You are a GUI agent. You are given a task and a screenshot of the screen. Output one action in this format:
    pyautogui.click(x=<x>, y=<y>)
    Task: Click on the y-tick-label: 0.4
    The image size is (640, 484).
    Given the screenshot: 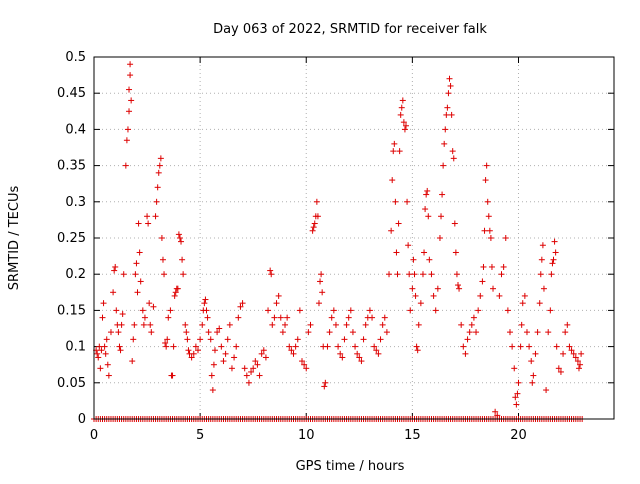 What is the action you would take?
    pyautogui.click(x=75, y=129)
    